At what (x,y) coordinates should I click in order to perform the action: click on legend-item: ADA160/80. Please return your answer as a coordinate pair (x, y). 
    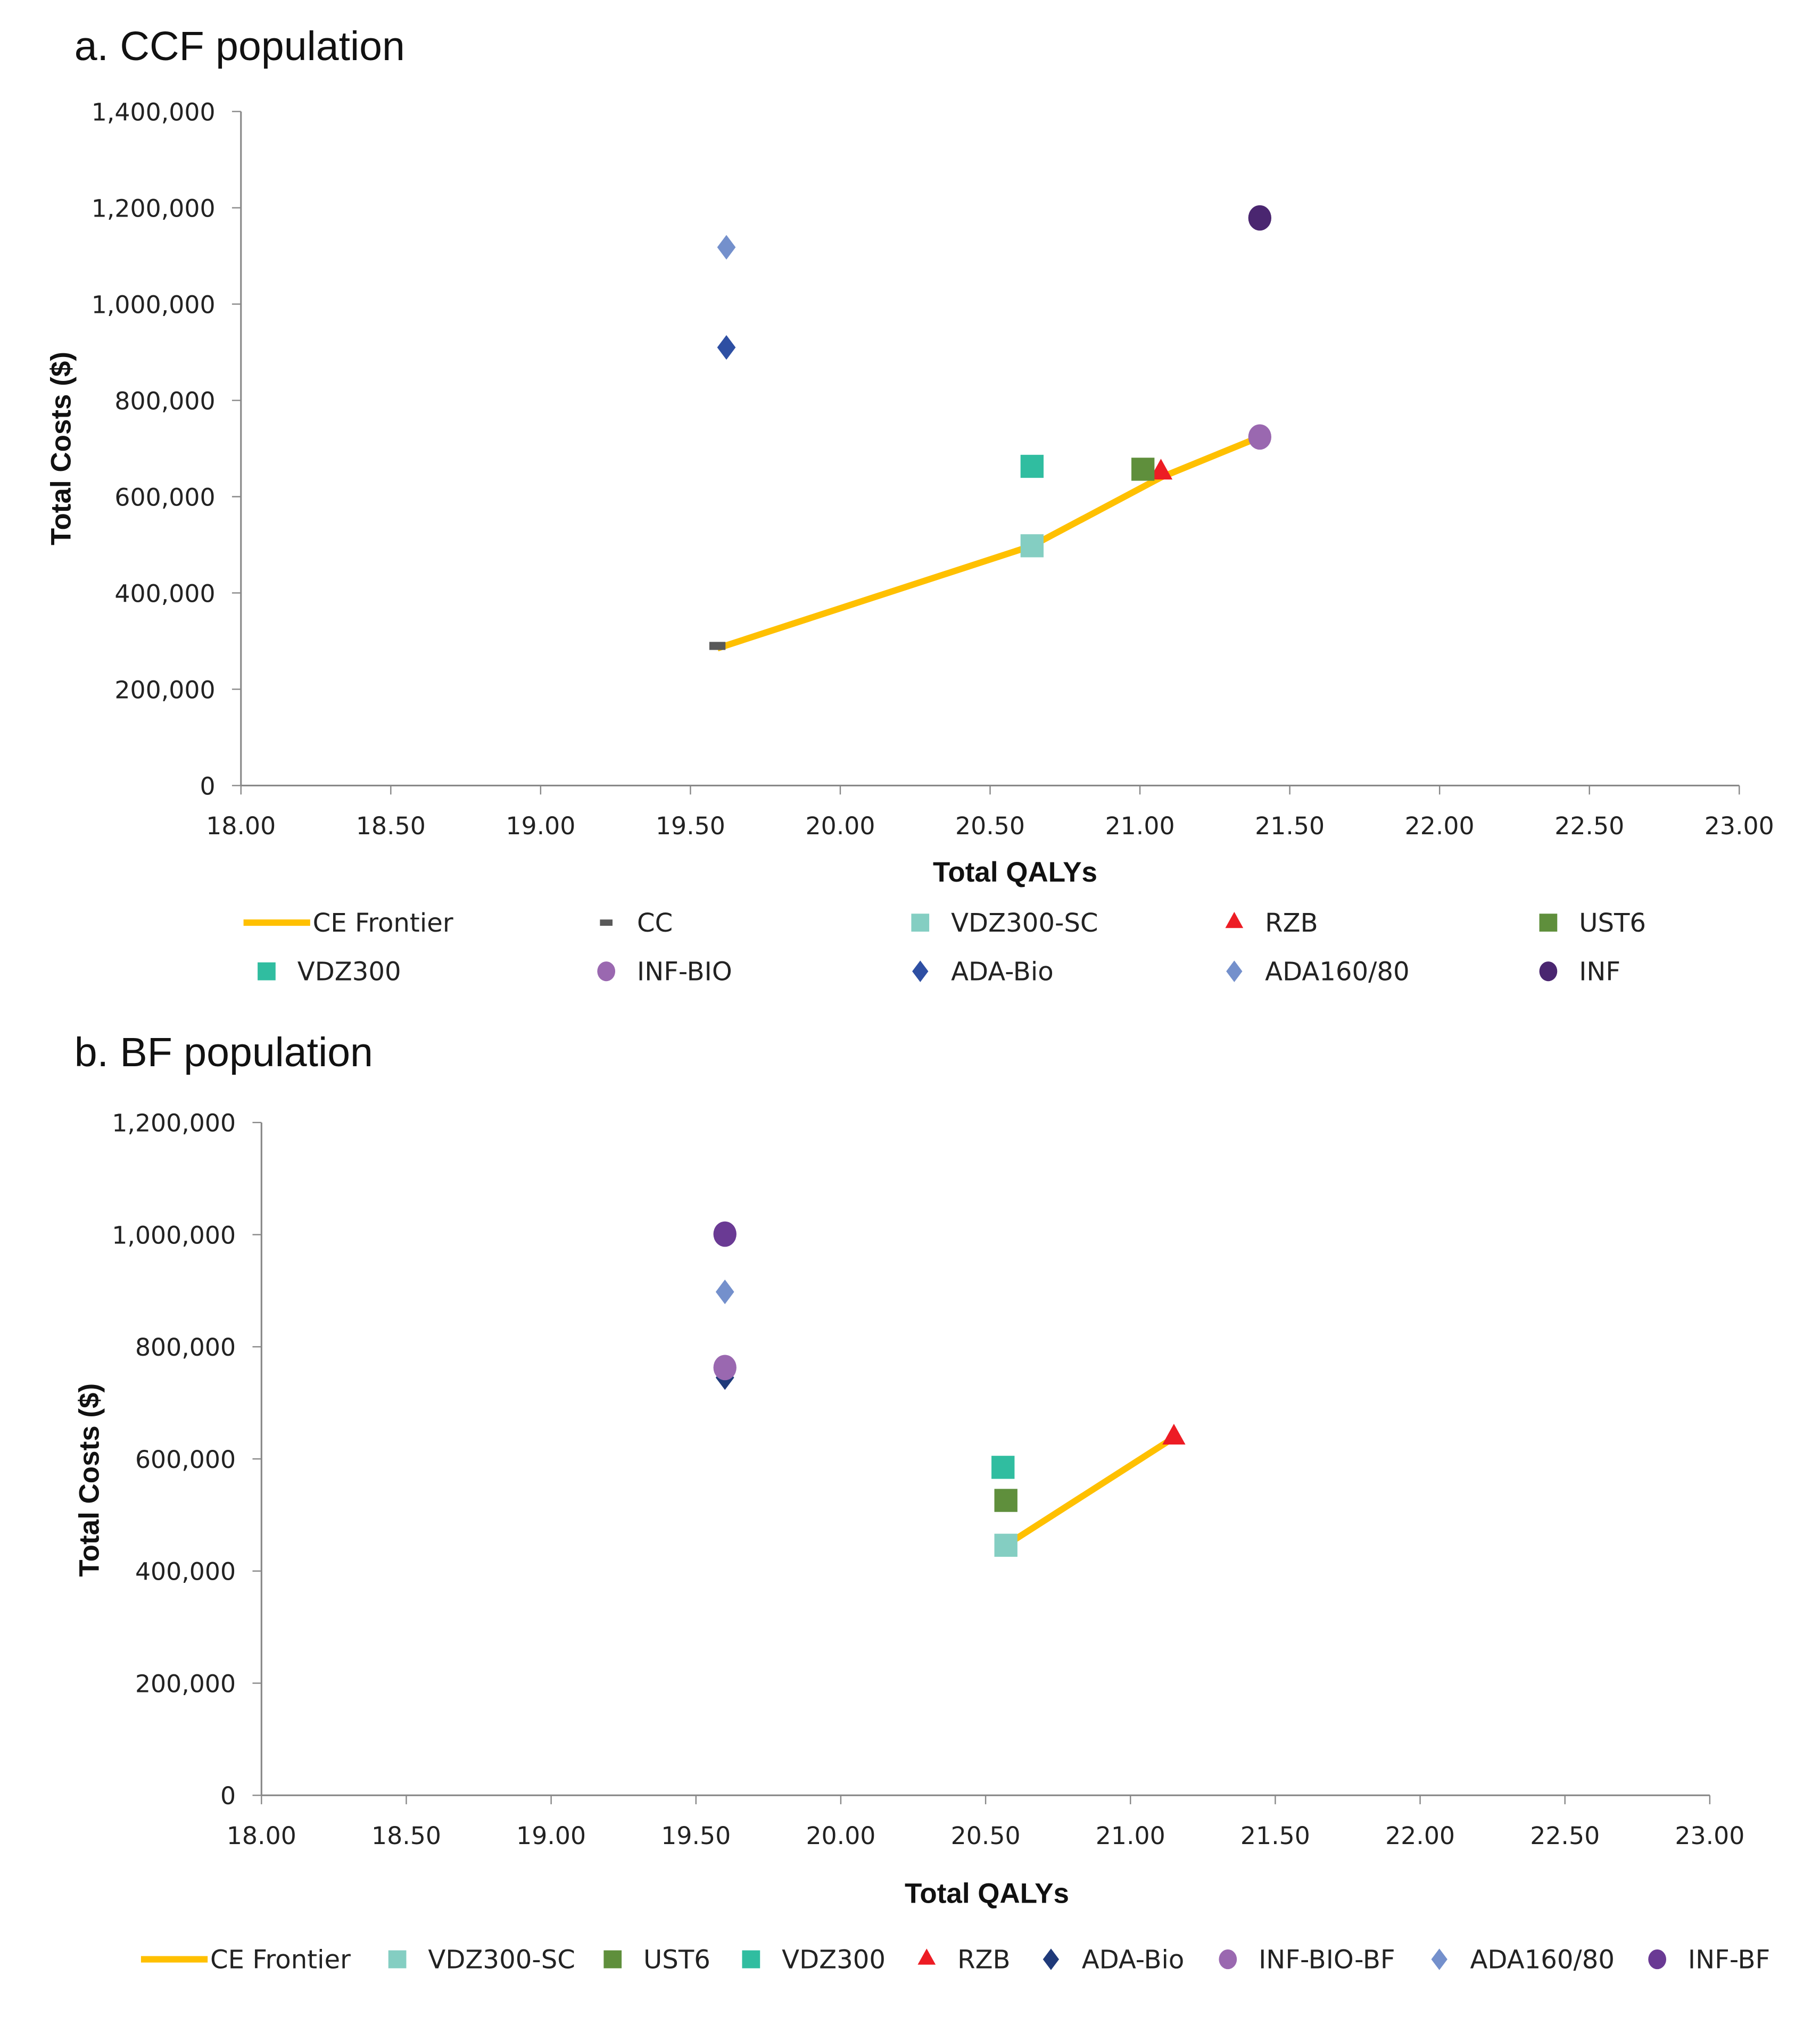
    Looking at the image, I should click on (1523, 1960).